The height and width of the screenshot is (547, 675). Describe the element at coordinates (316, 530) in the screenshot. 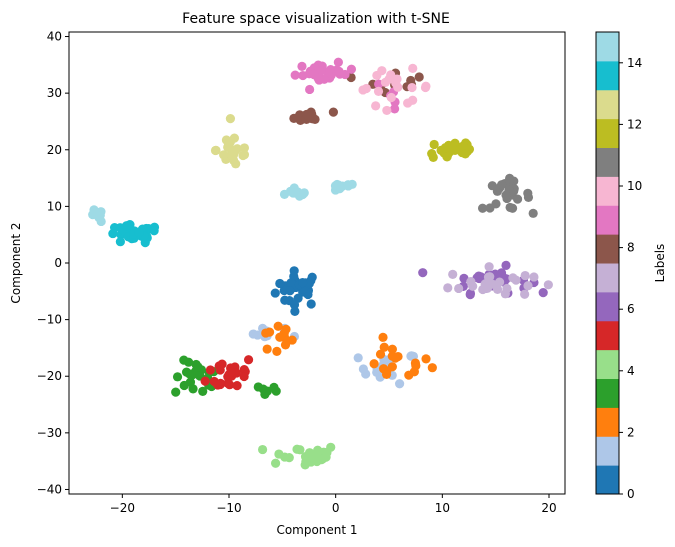

I see `x-axis-label: Component 1` at that location.